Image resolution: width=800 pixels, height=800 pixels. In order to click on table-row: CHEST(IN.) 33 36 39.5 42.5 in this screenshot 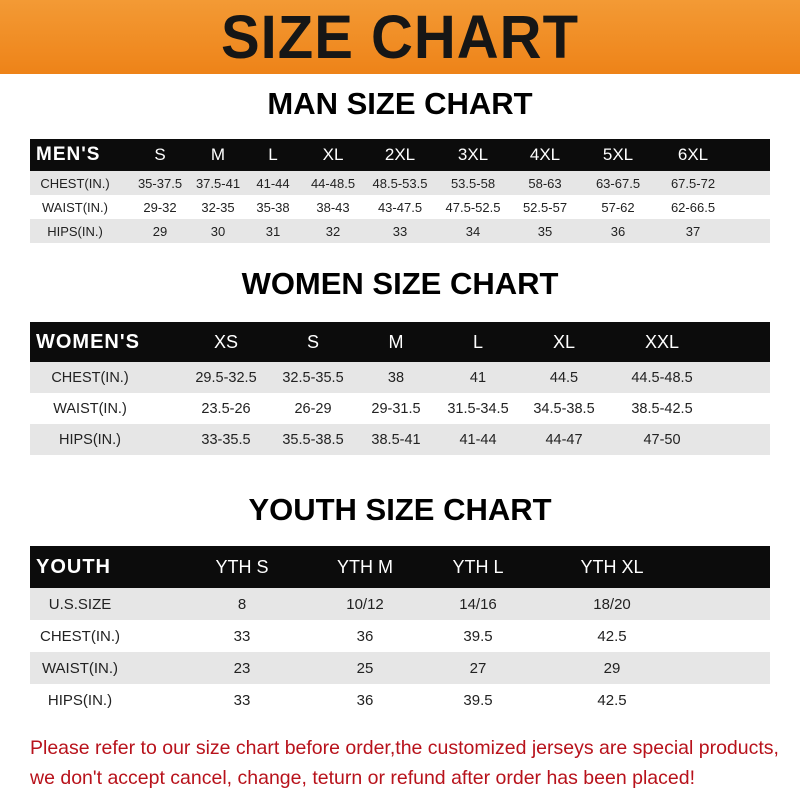, I will do `click(400, 636)`.